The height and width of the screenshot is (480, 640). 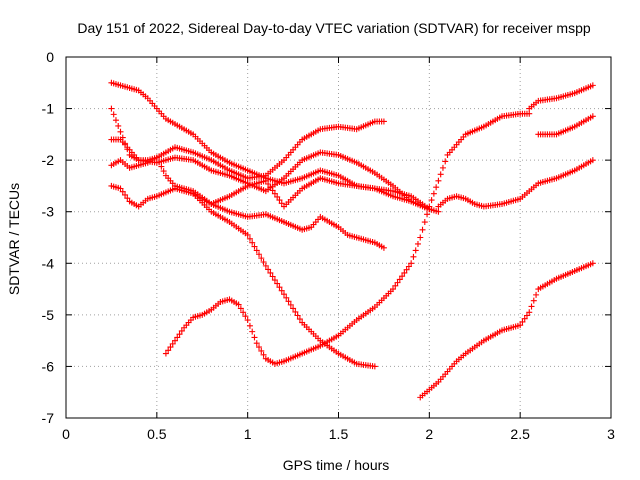 I want to click on y-tick-label: -5, so click(x=48, y=315).